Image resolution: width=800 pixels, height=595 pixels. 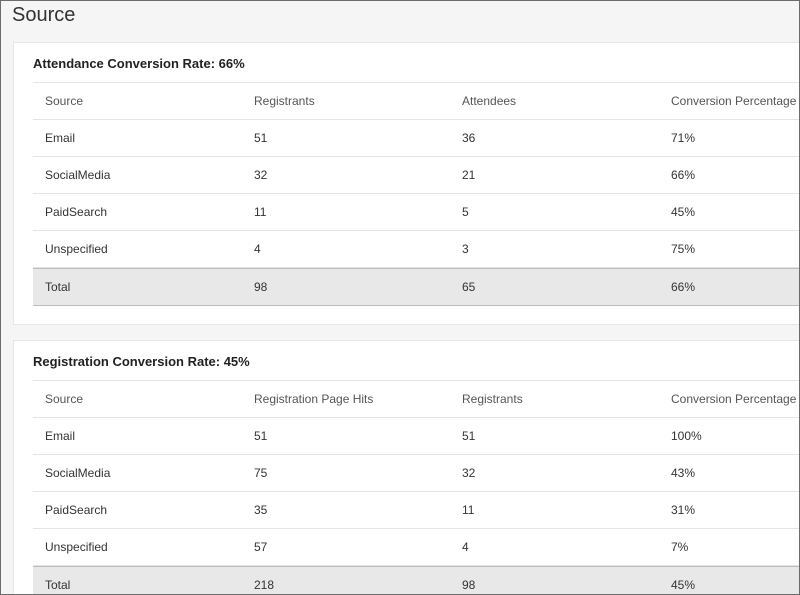 I want to click on total-attendees: 65, so click(x=469, y=287).